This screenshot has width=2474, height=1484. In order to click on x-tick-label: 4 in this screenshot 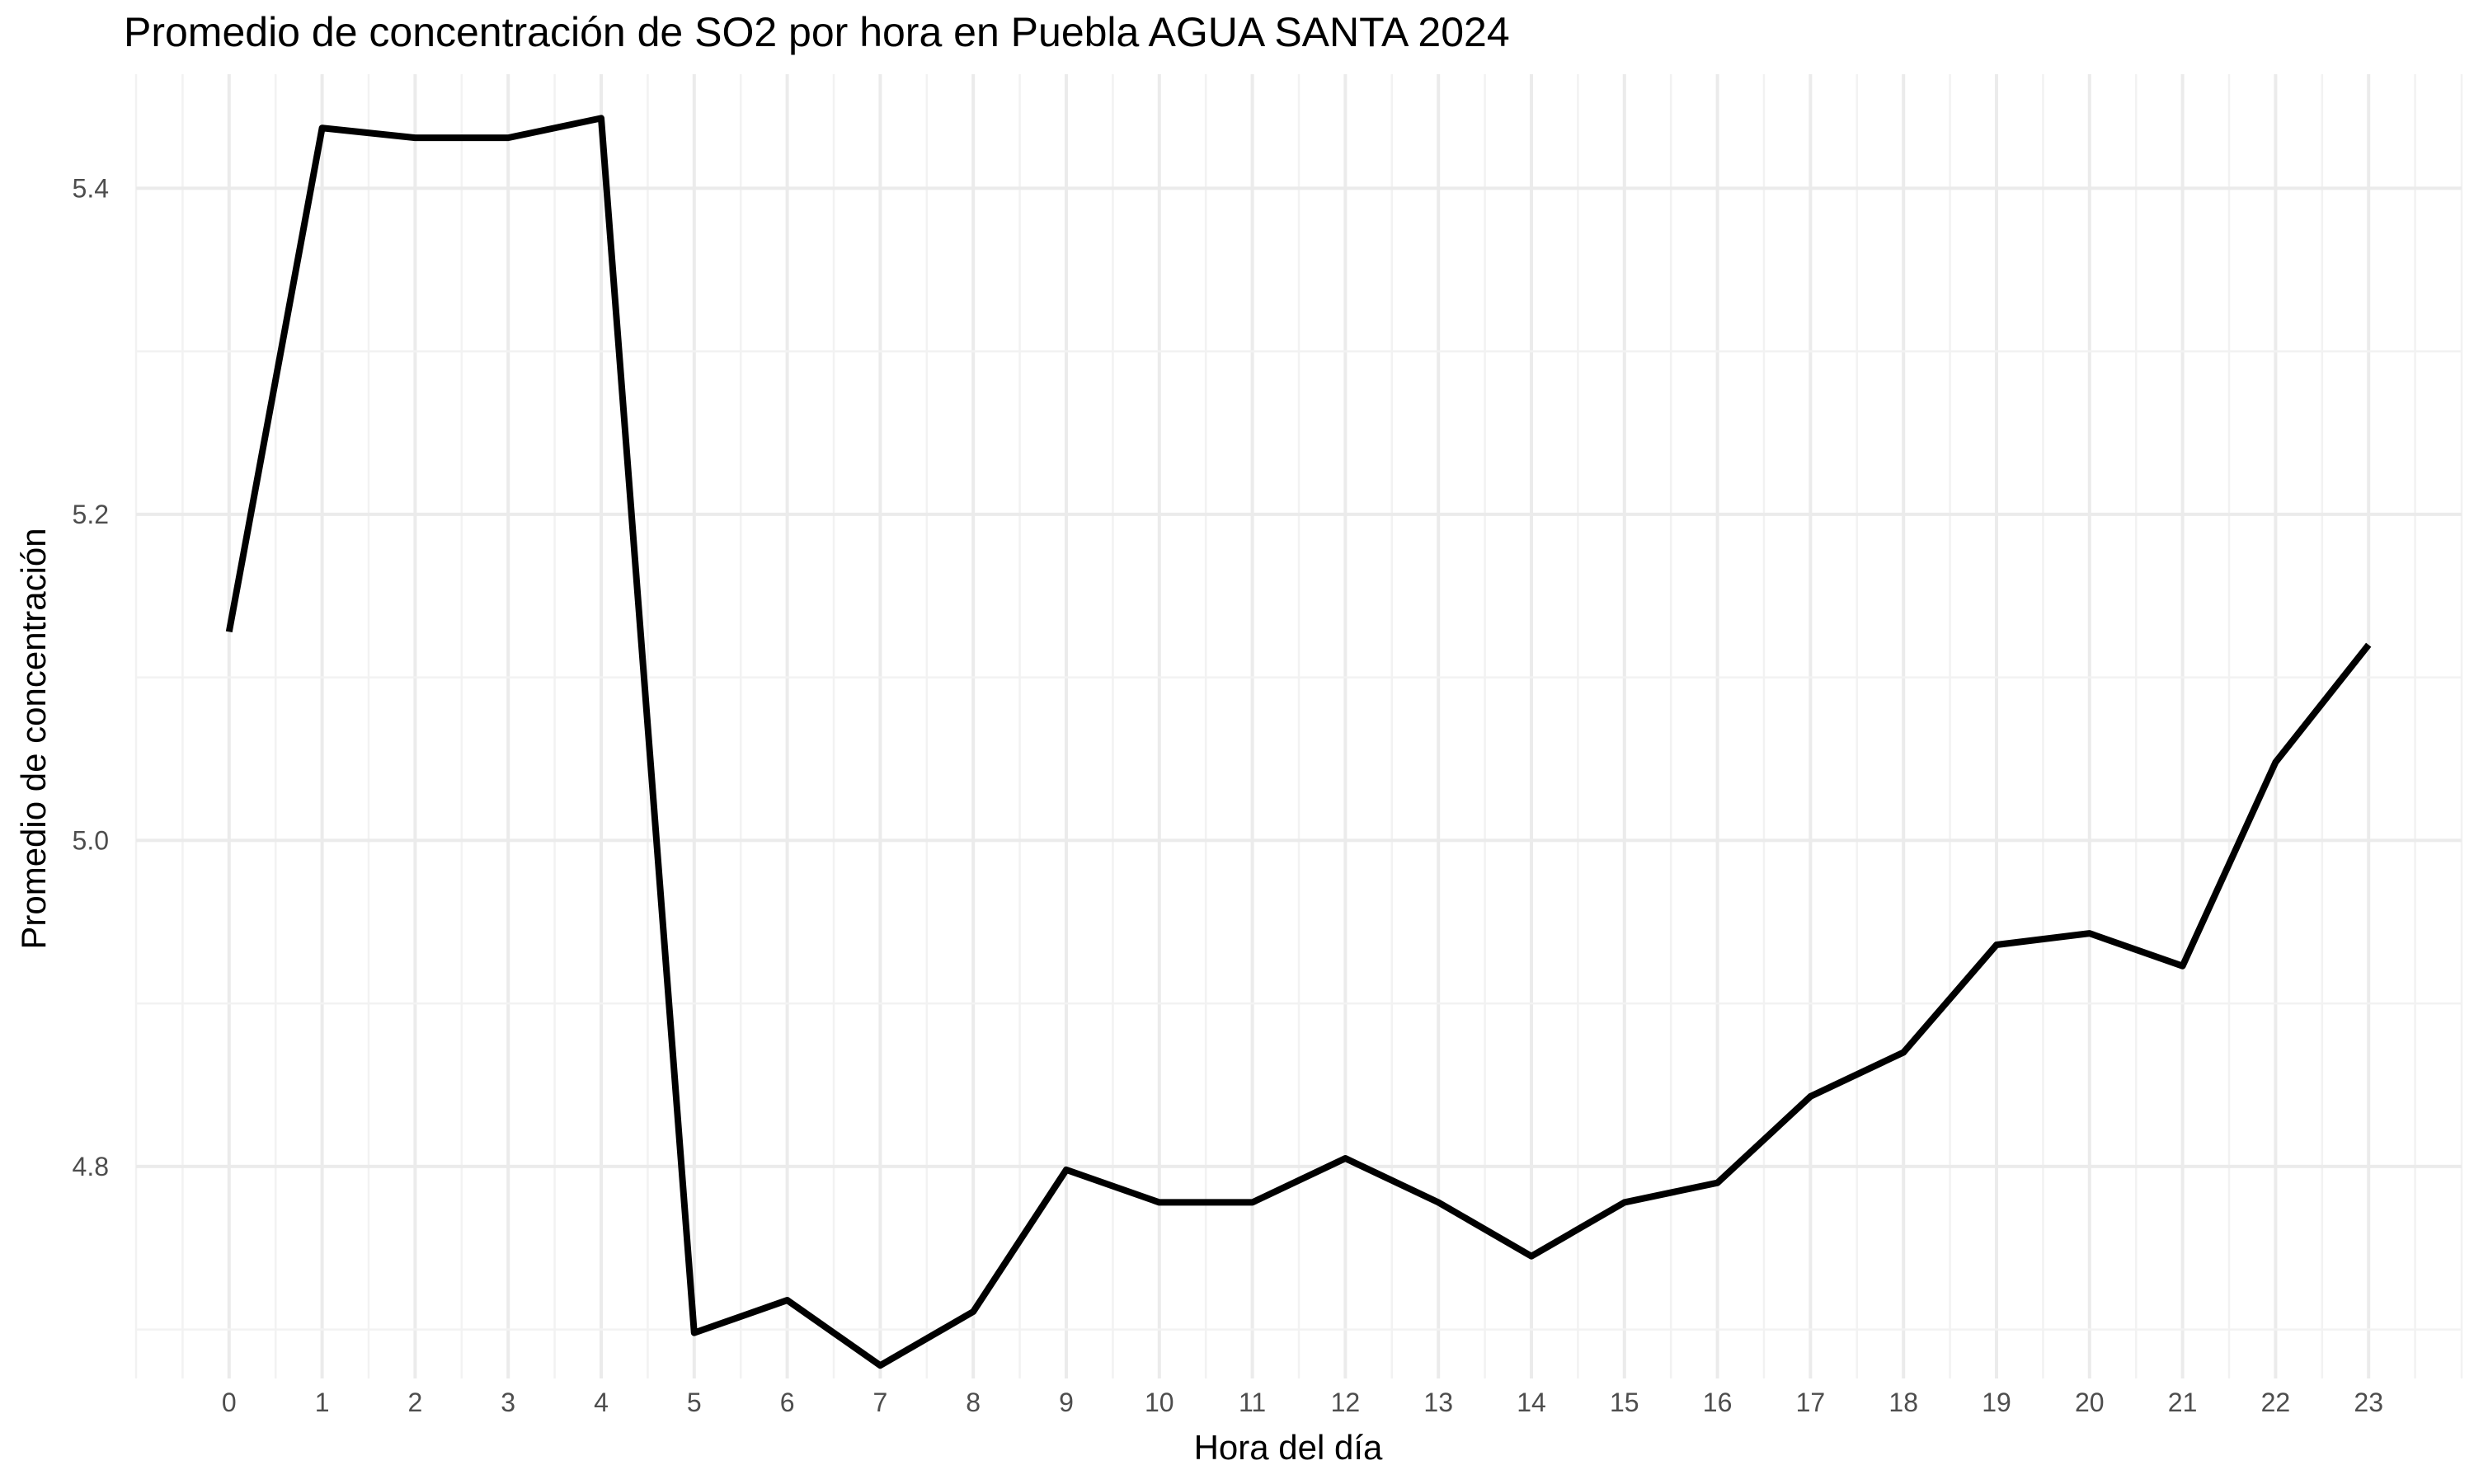, I will do `click(601, 1402)`.